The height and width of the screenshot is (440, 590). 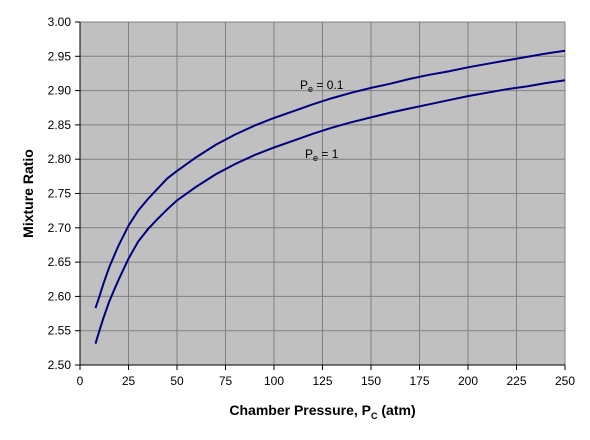 I want to click on curve-label-0: Pe = 0.1, so click(x=322, y=86).